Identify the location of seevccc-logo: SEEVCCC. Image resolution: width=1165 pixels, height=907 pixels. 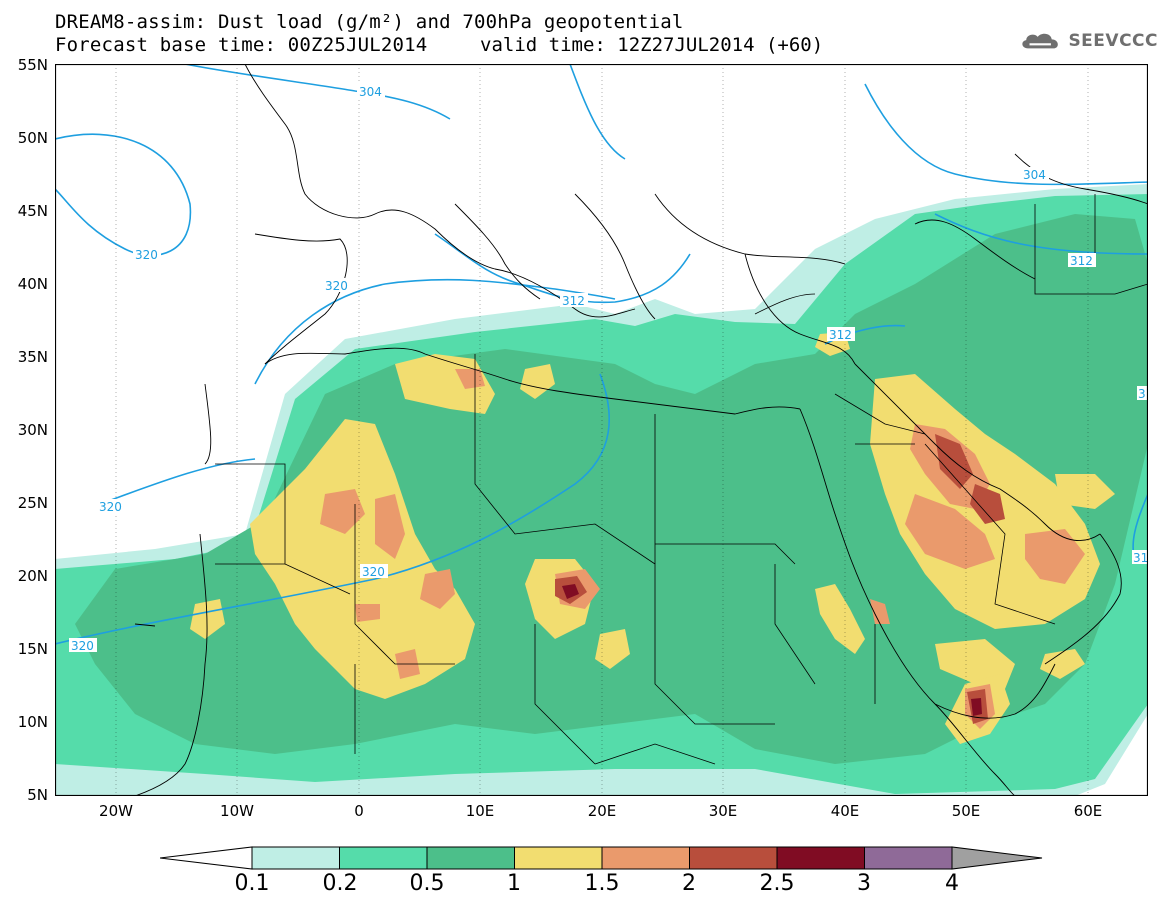
(1088, 41).